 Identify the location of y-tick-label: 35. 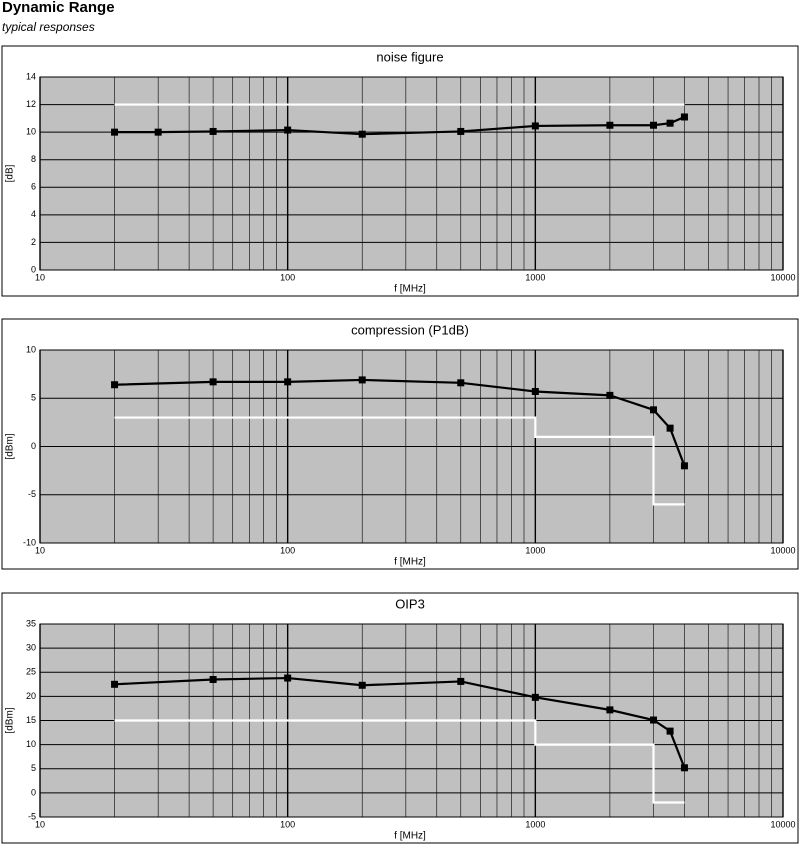
(31, 623).